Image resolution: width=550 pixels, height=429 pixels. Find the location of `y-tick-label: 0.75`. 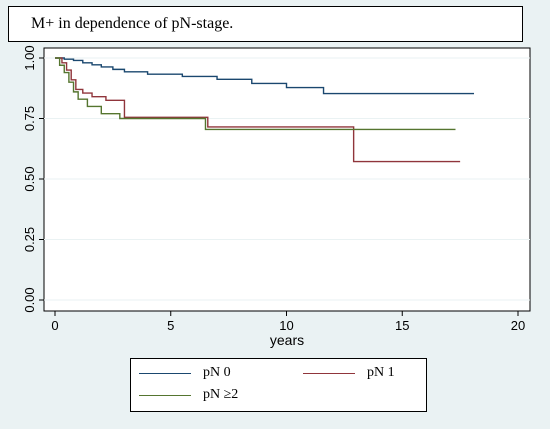

y-tick-label: 0.75 is located at coordinates (29, 118).